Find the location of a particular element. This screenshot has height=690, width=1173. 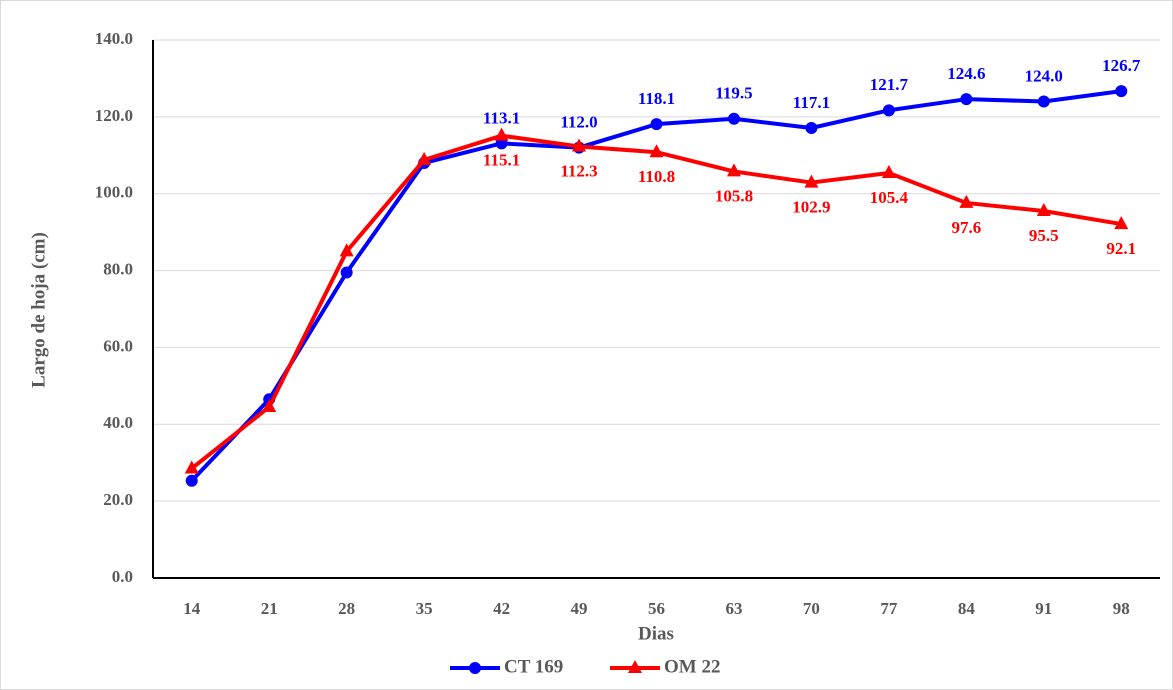

x-tick-label: 35 is located at coordinates (424, 608).